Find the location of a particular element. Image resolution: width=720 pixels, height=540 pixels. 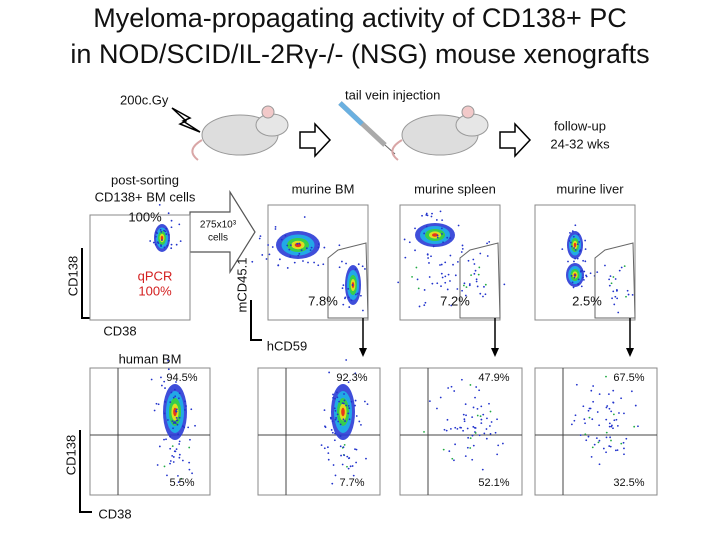

percent-label: 7.8% is located at coordinates (323, 300).